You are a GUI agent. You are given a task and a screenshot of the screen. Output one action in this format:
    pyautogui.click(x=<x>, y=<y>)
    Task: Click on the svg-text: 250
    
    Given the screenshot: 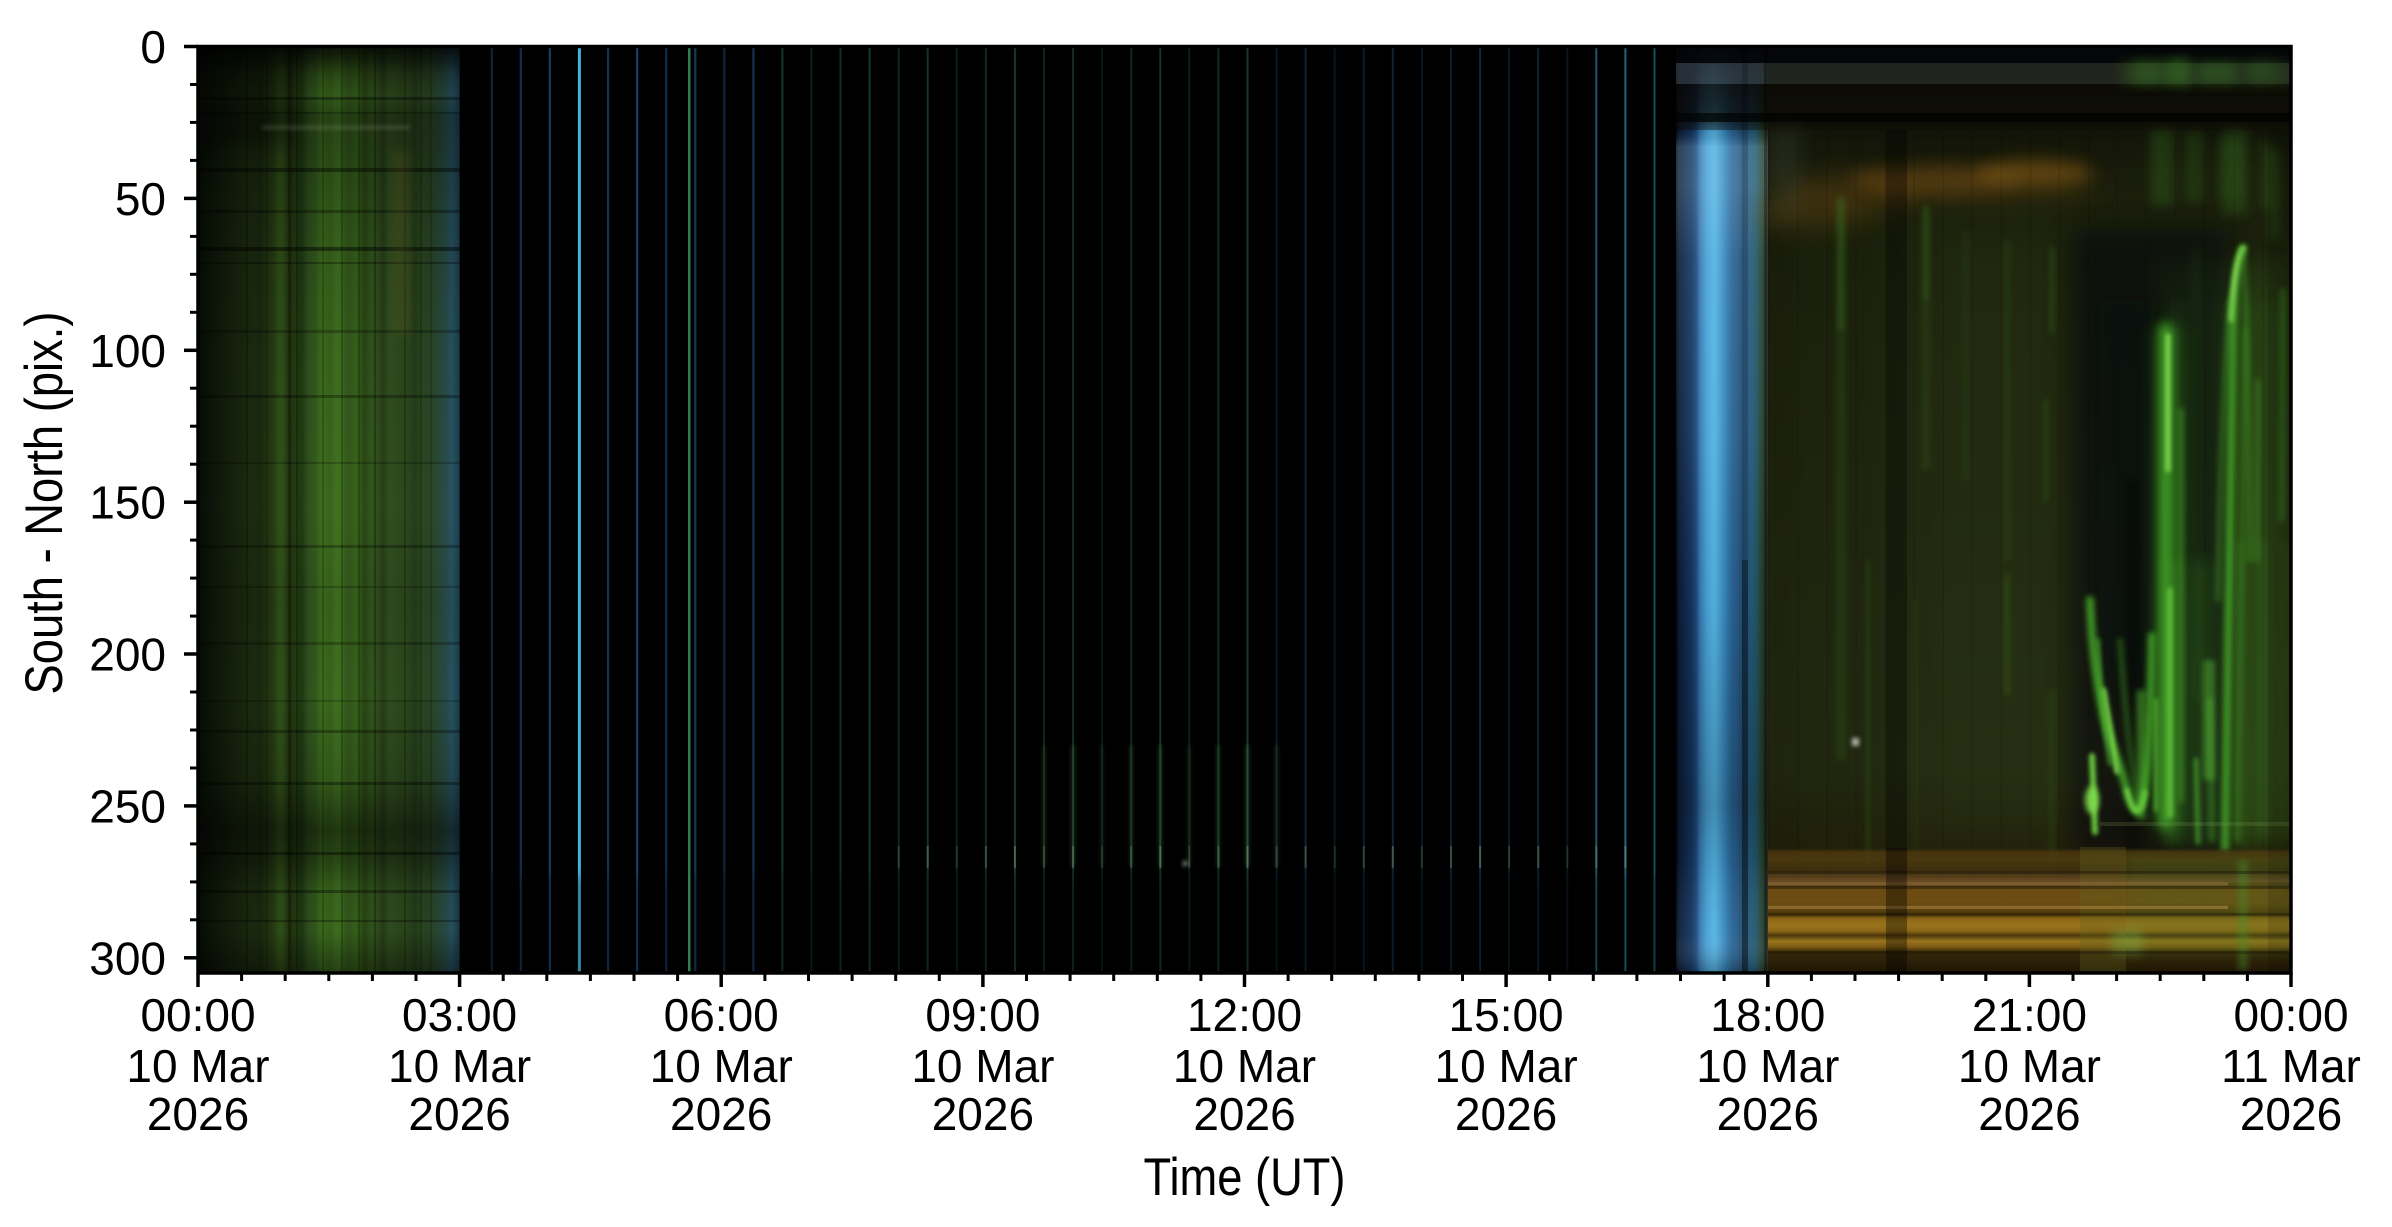 What is the action you would take?
    pyautogui.click(x=127, y=806)
    